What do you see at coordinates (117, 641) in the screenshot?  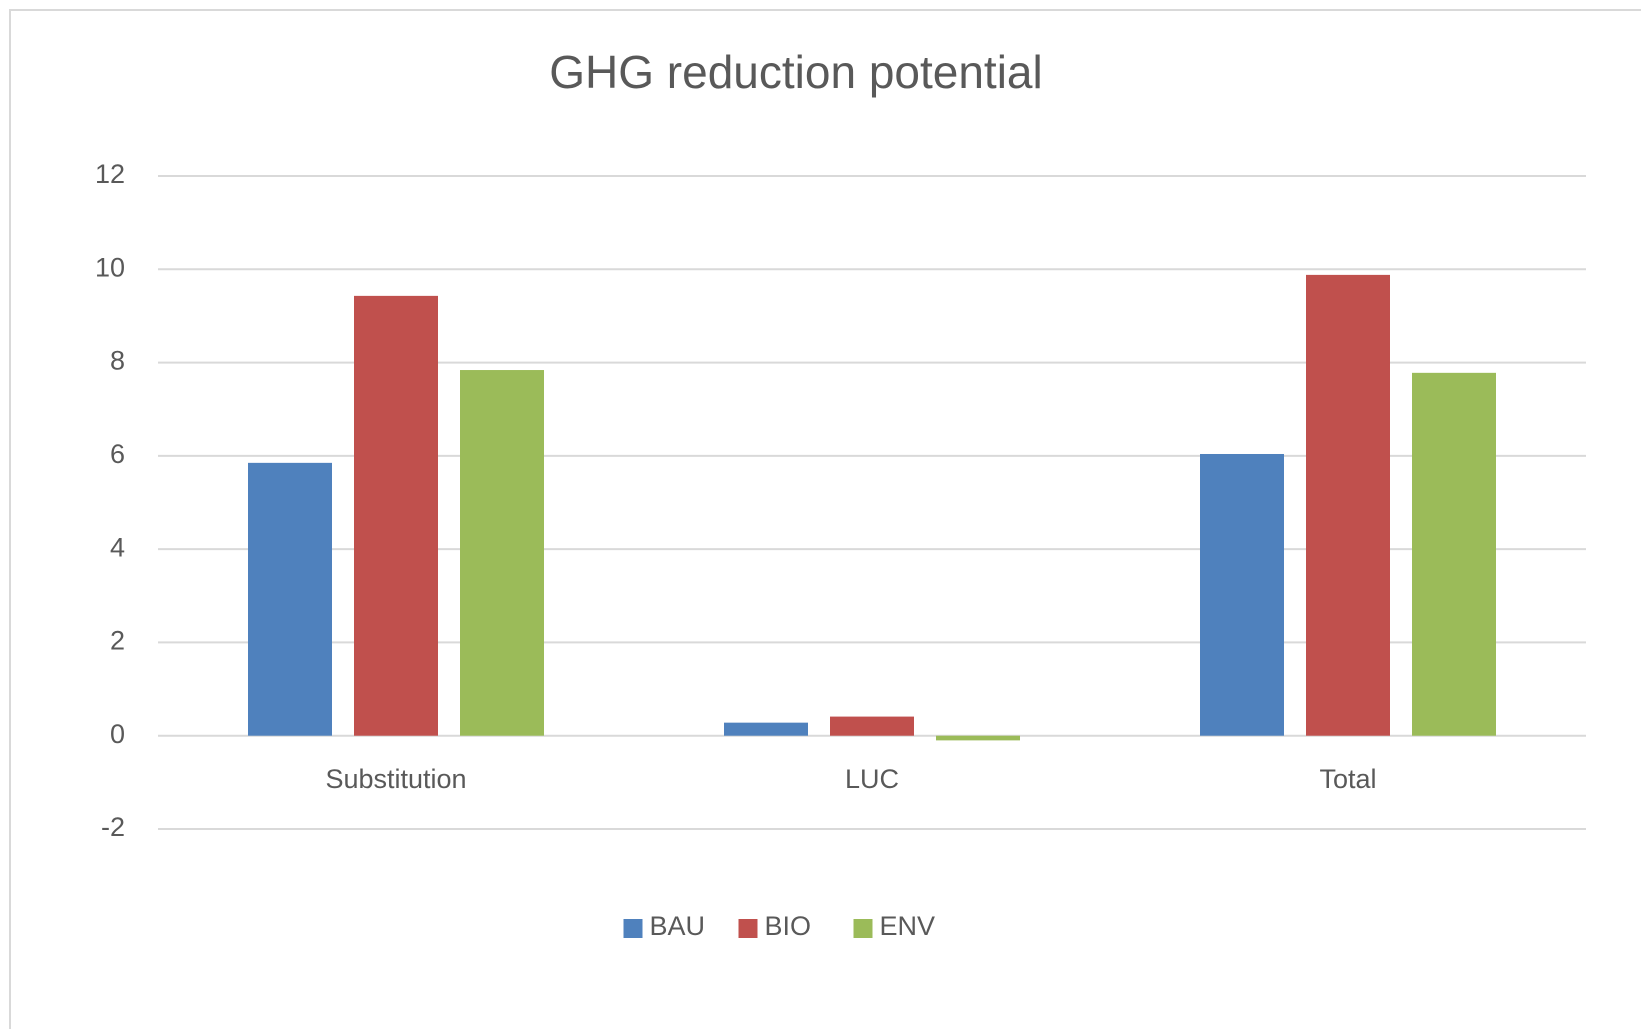 I see `y-tick-label: 2` at bounding box center [117, 641].